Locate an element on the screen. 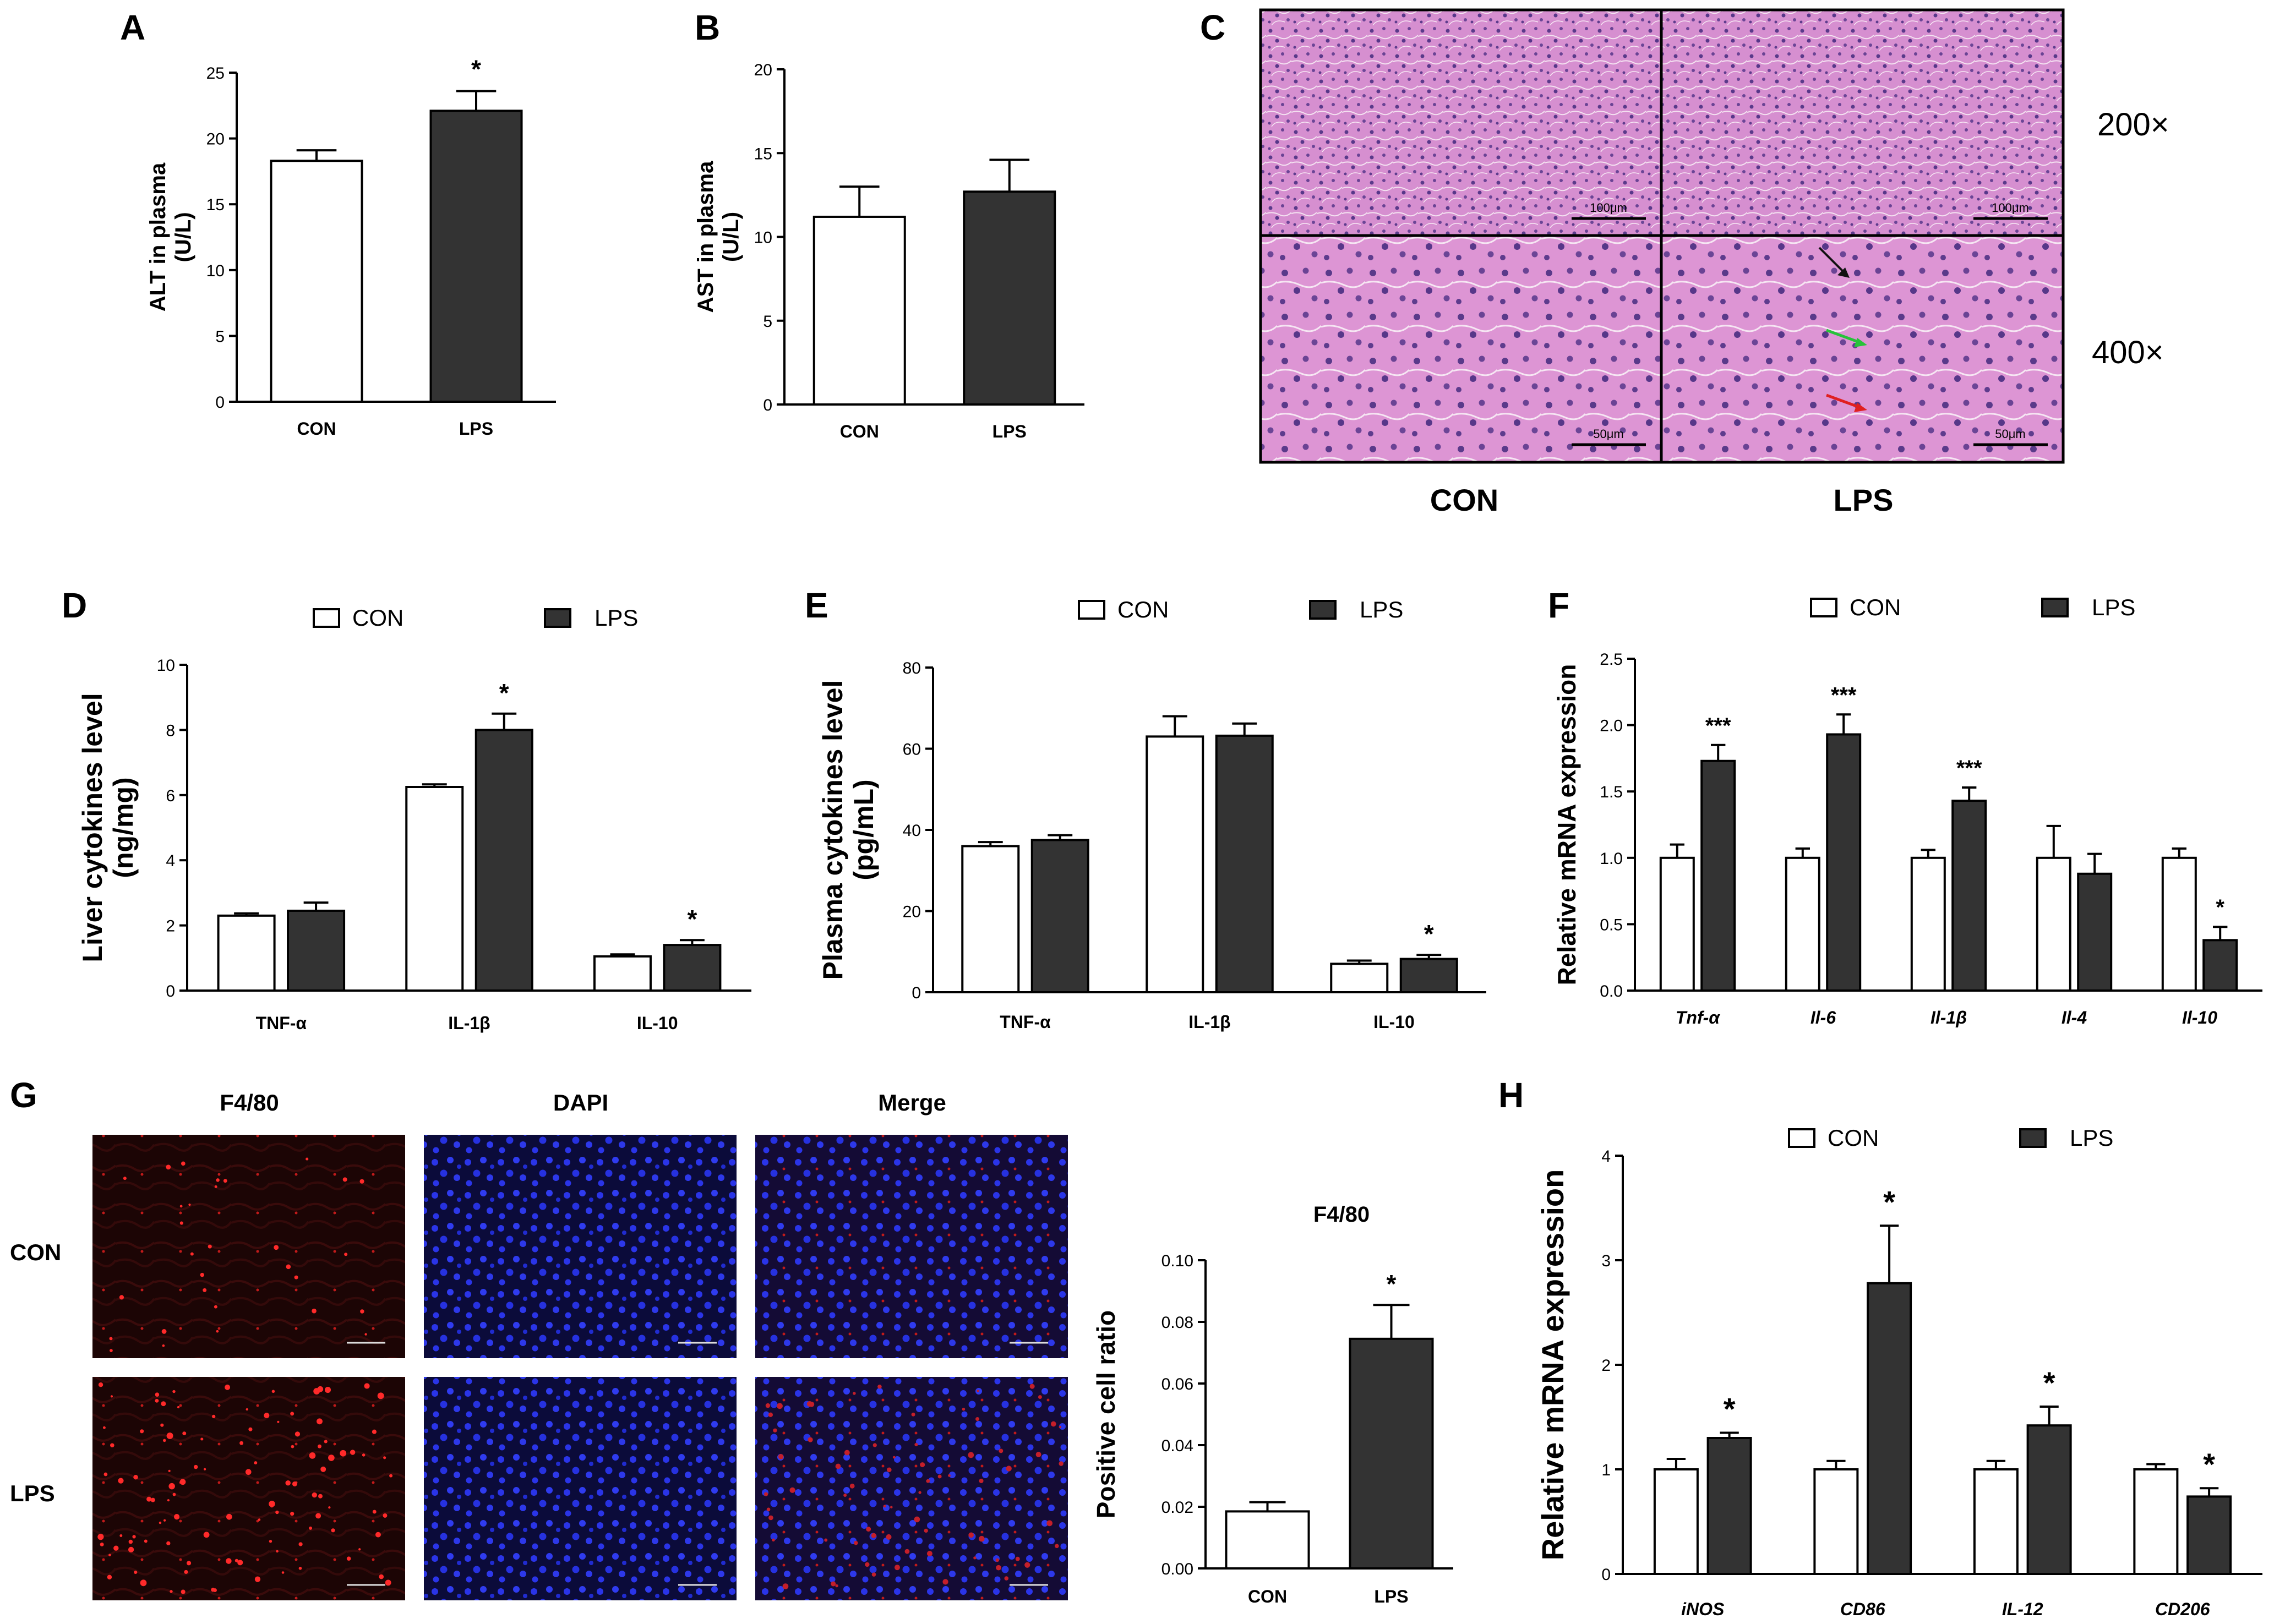 The width and height of the screenshot is (2285, 1624). green-arrowhead is located at coordinates (1860, 343).